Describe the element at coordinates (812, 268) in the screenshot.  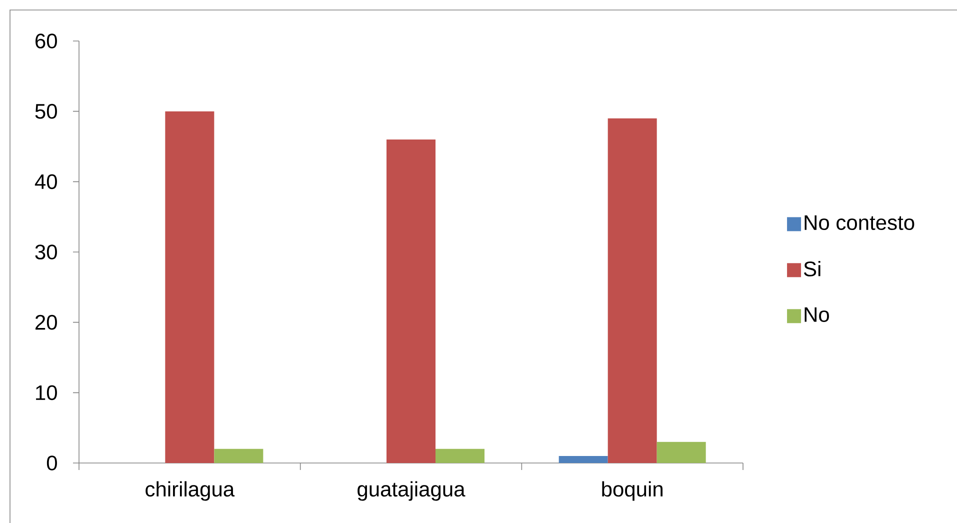
I see `legend-label: Si` at that location.